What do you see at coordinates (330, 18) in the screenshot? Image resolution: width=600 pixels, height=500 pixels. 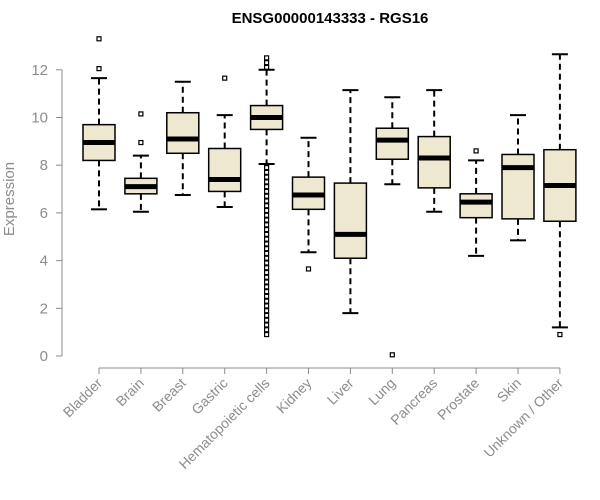 I see `chart-title: ENSG00000143333 - RGS16` at bounding box center [330, 18].